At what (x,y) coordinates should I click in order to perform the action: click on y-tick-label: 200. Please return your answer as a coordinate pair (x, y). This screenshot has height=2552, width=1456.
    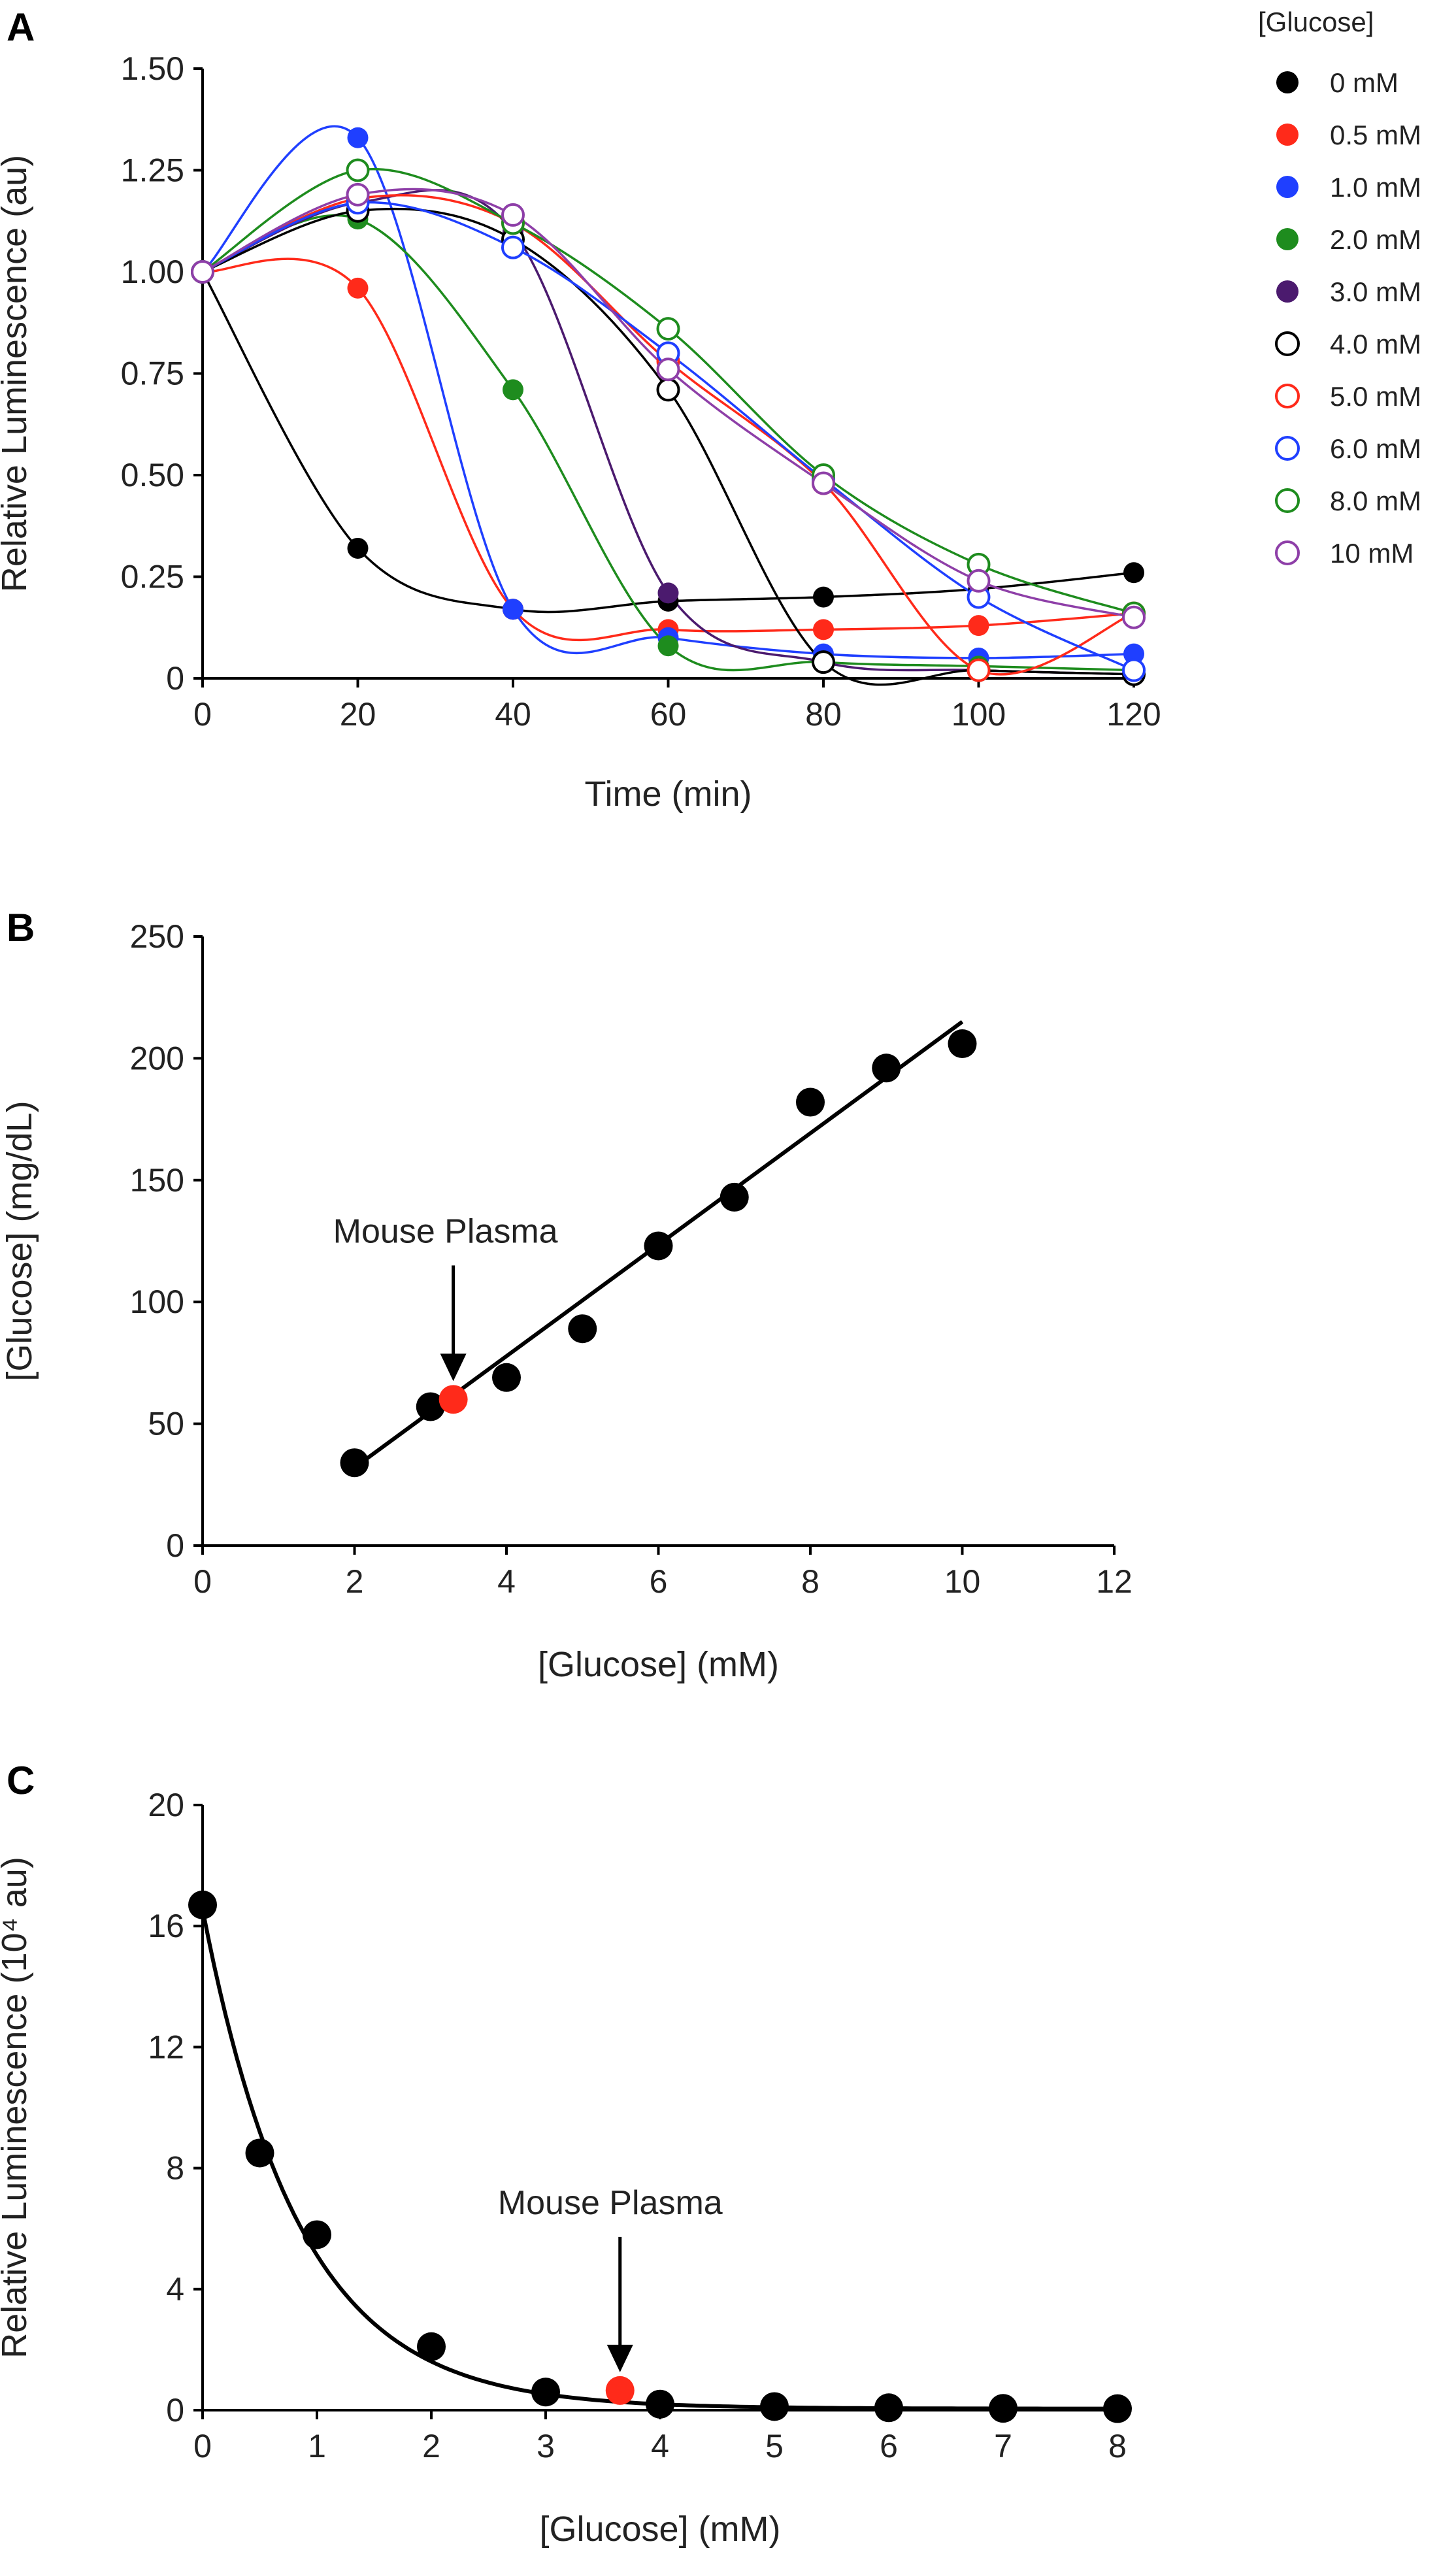
    Looking at the image, I should click on (157, 1058).